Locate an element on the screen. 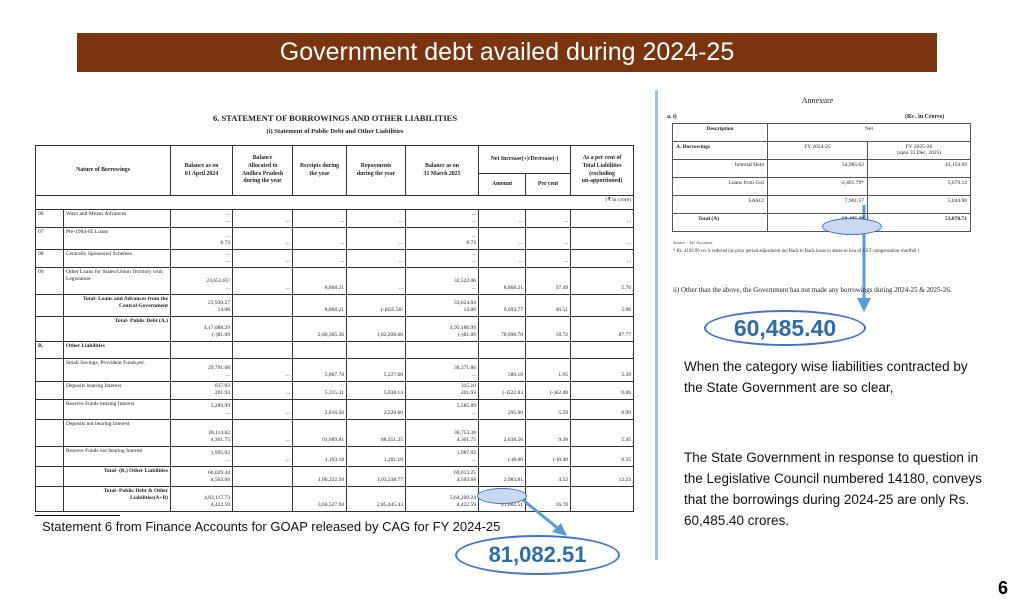 Image resolution: width=1024 pixels, height=604 pixels. annexure-section: a. i) is located at coordinates (672, 117).